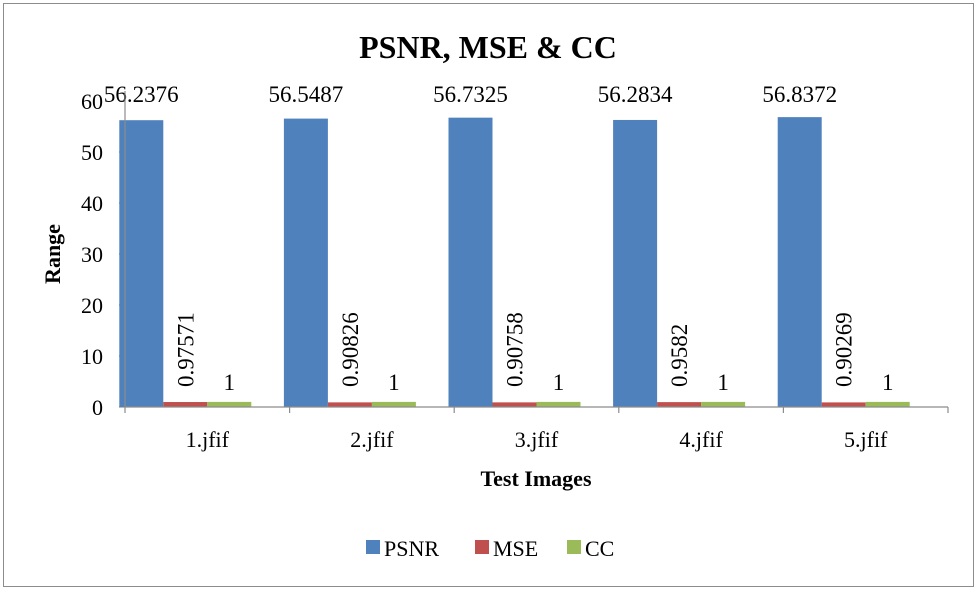  I want to click on y-tick-label: 20, so click(92, 305).